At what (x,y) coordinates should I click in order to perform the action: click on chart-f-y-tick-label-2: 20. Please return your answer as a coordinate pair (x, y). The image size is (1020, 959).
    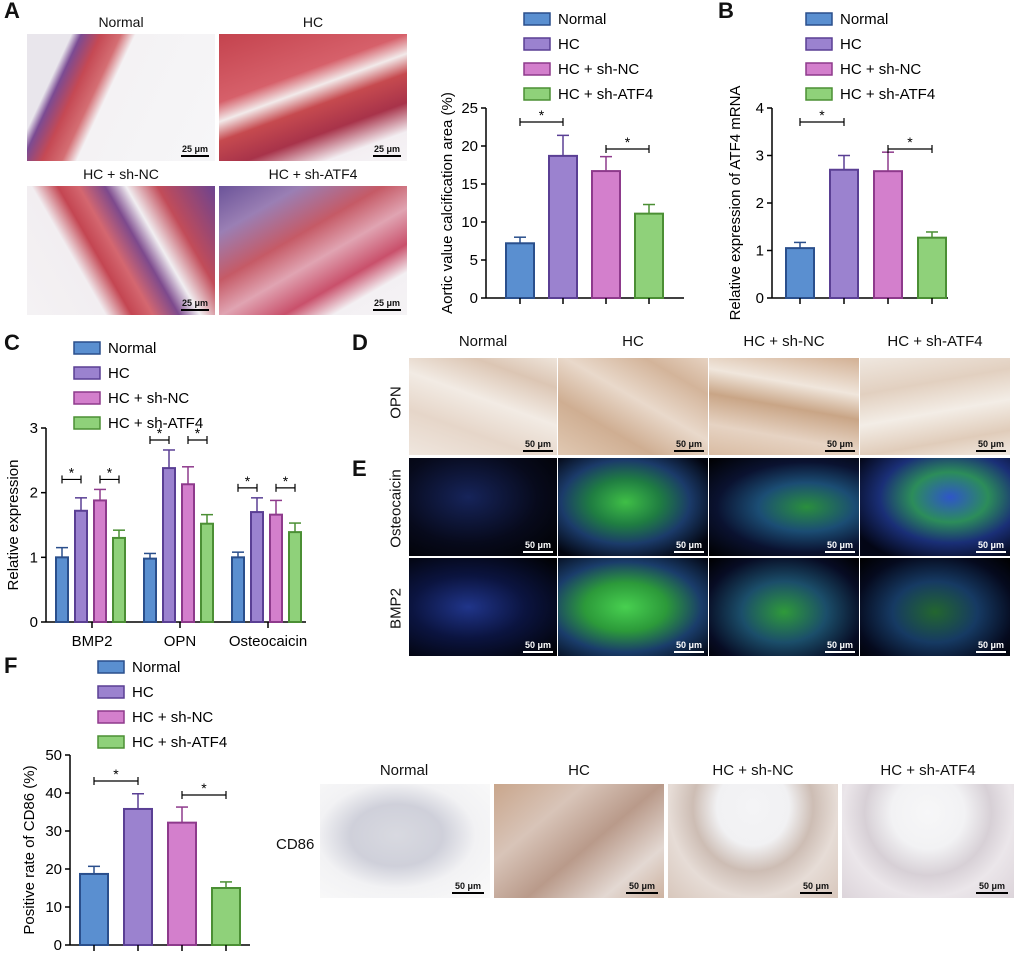
    Looking at the image, I should click on (53, 869).